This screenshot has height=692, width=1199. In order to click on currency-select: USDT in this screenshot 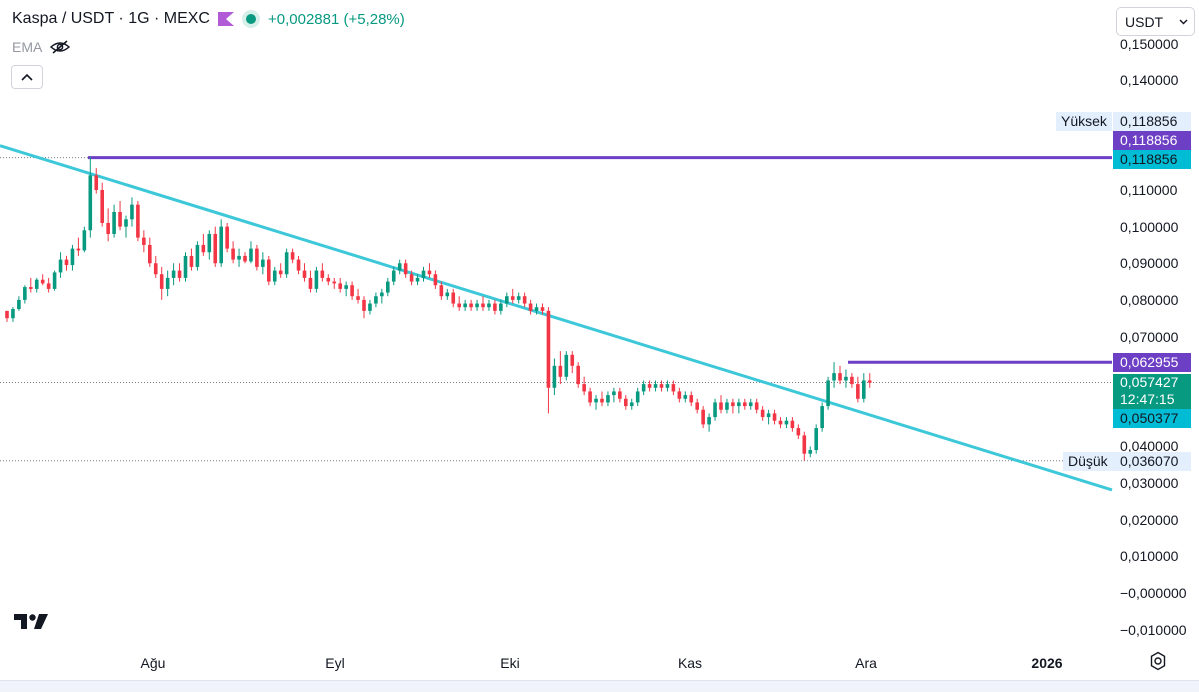, I will do `click(1155, 21)`.